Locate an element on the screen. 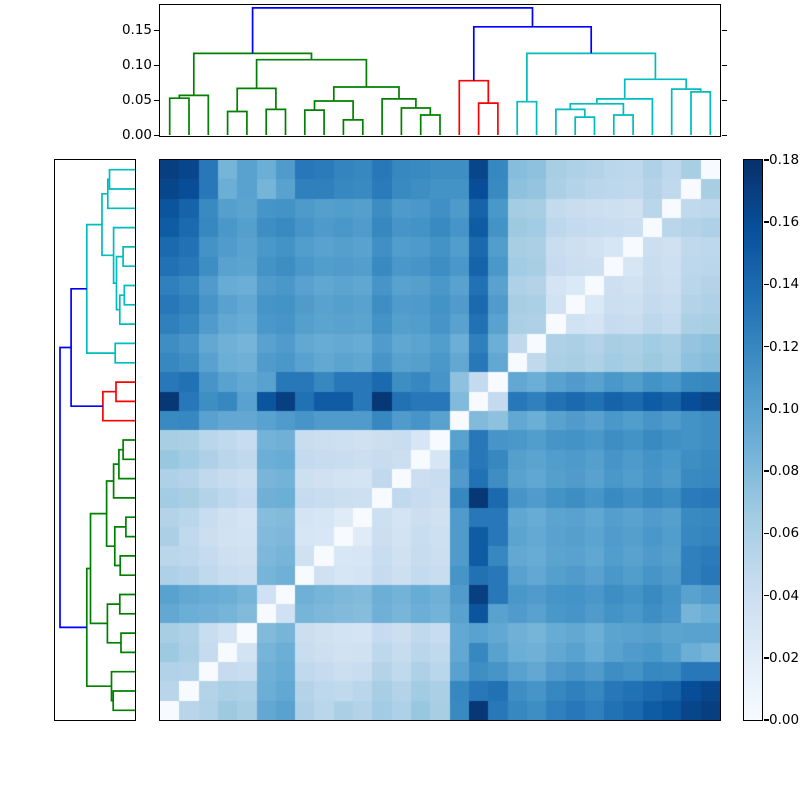 This screenshot has width=800, height=800. top-dendrogram-ytick-label: 0.00 is located at coordinates (136, 135).